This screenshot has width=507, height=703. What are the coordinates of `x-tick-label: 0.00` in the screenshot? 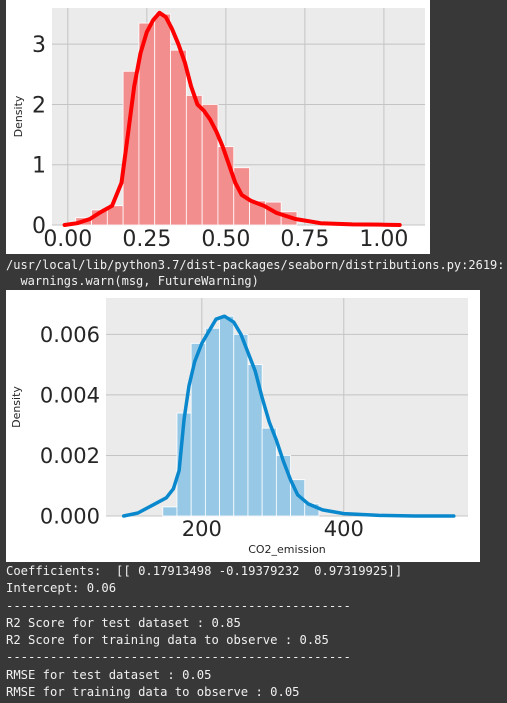 It's located at (67, 239).